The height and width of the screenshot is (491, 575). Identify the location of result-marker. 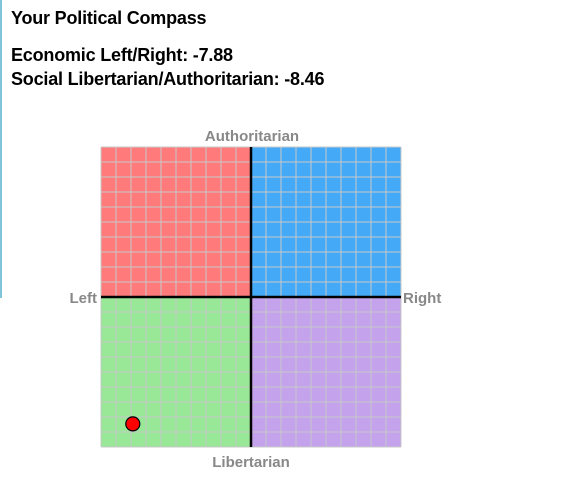
(133, 424).